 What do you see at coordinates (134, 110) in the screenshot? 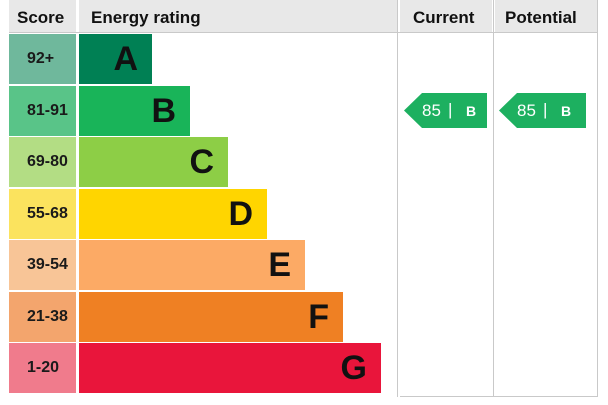
I see `band-bar-b: B` at bounding box center [134, 110].